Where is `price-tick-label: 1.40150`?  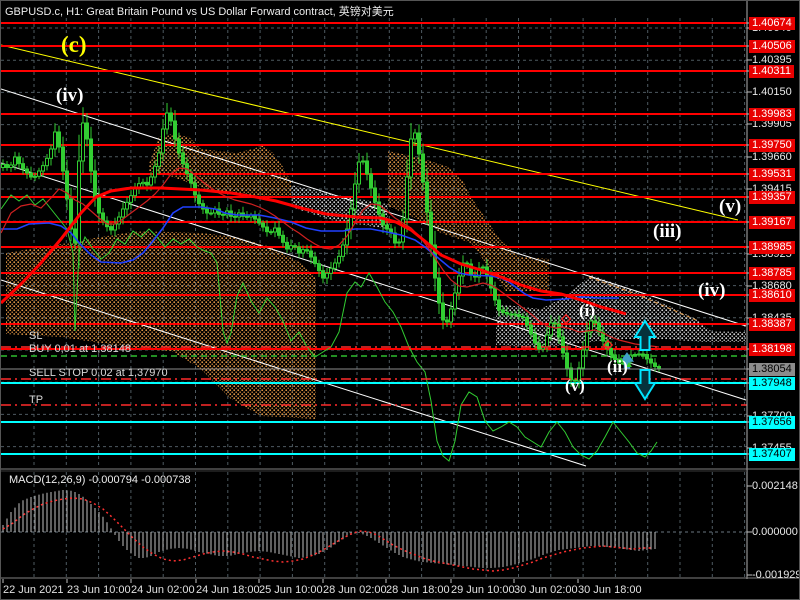
price-tick-label: 1.40150 is located at coordinates (772, 92).